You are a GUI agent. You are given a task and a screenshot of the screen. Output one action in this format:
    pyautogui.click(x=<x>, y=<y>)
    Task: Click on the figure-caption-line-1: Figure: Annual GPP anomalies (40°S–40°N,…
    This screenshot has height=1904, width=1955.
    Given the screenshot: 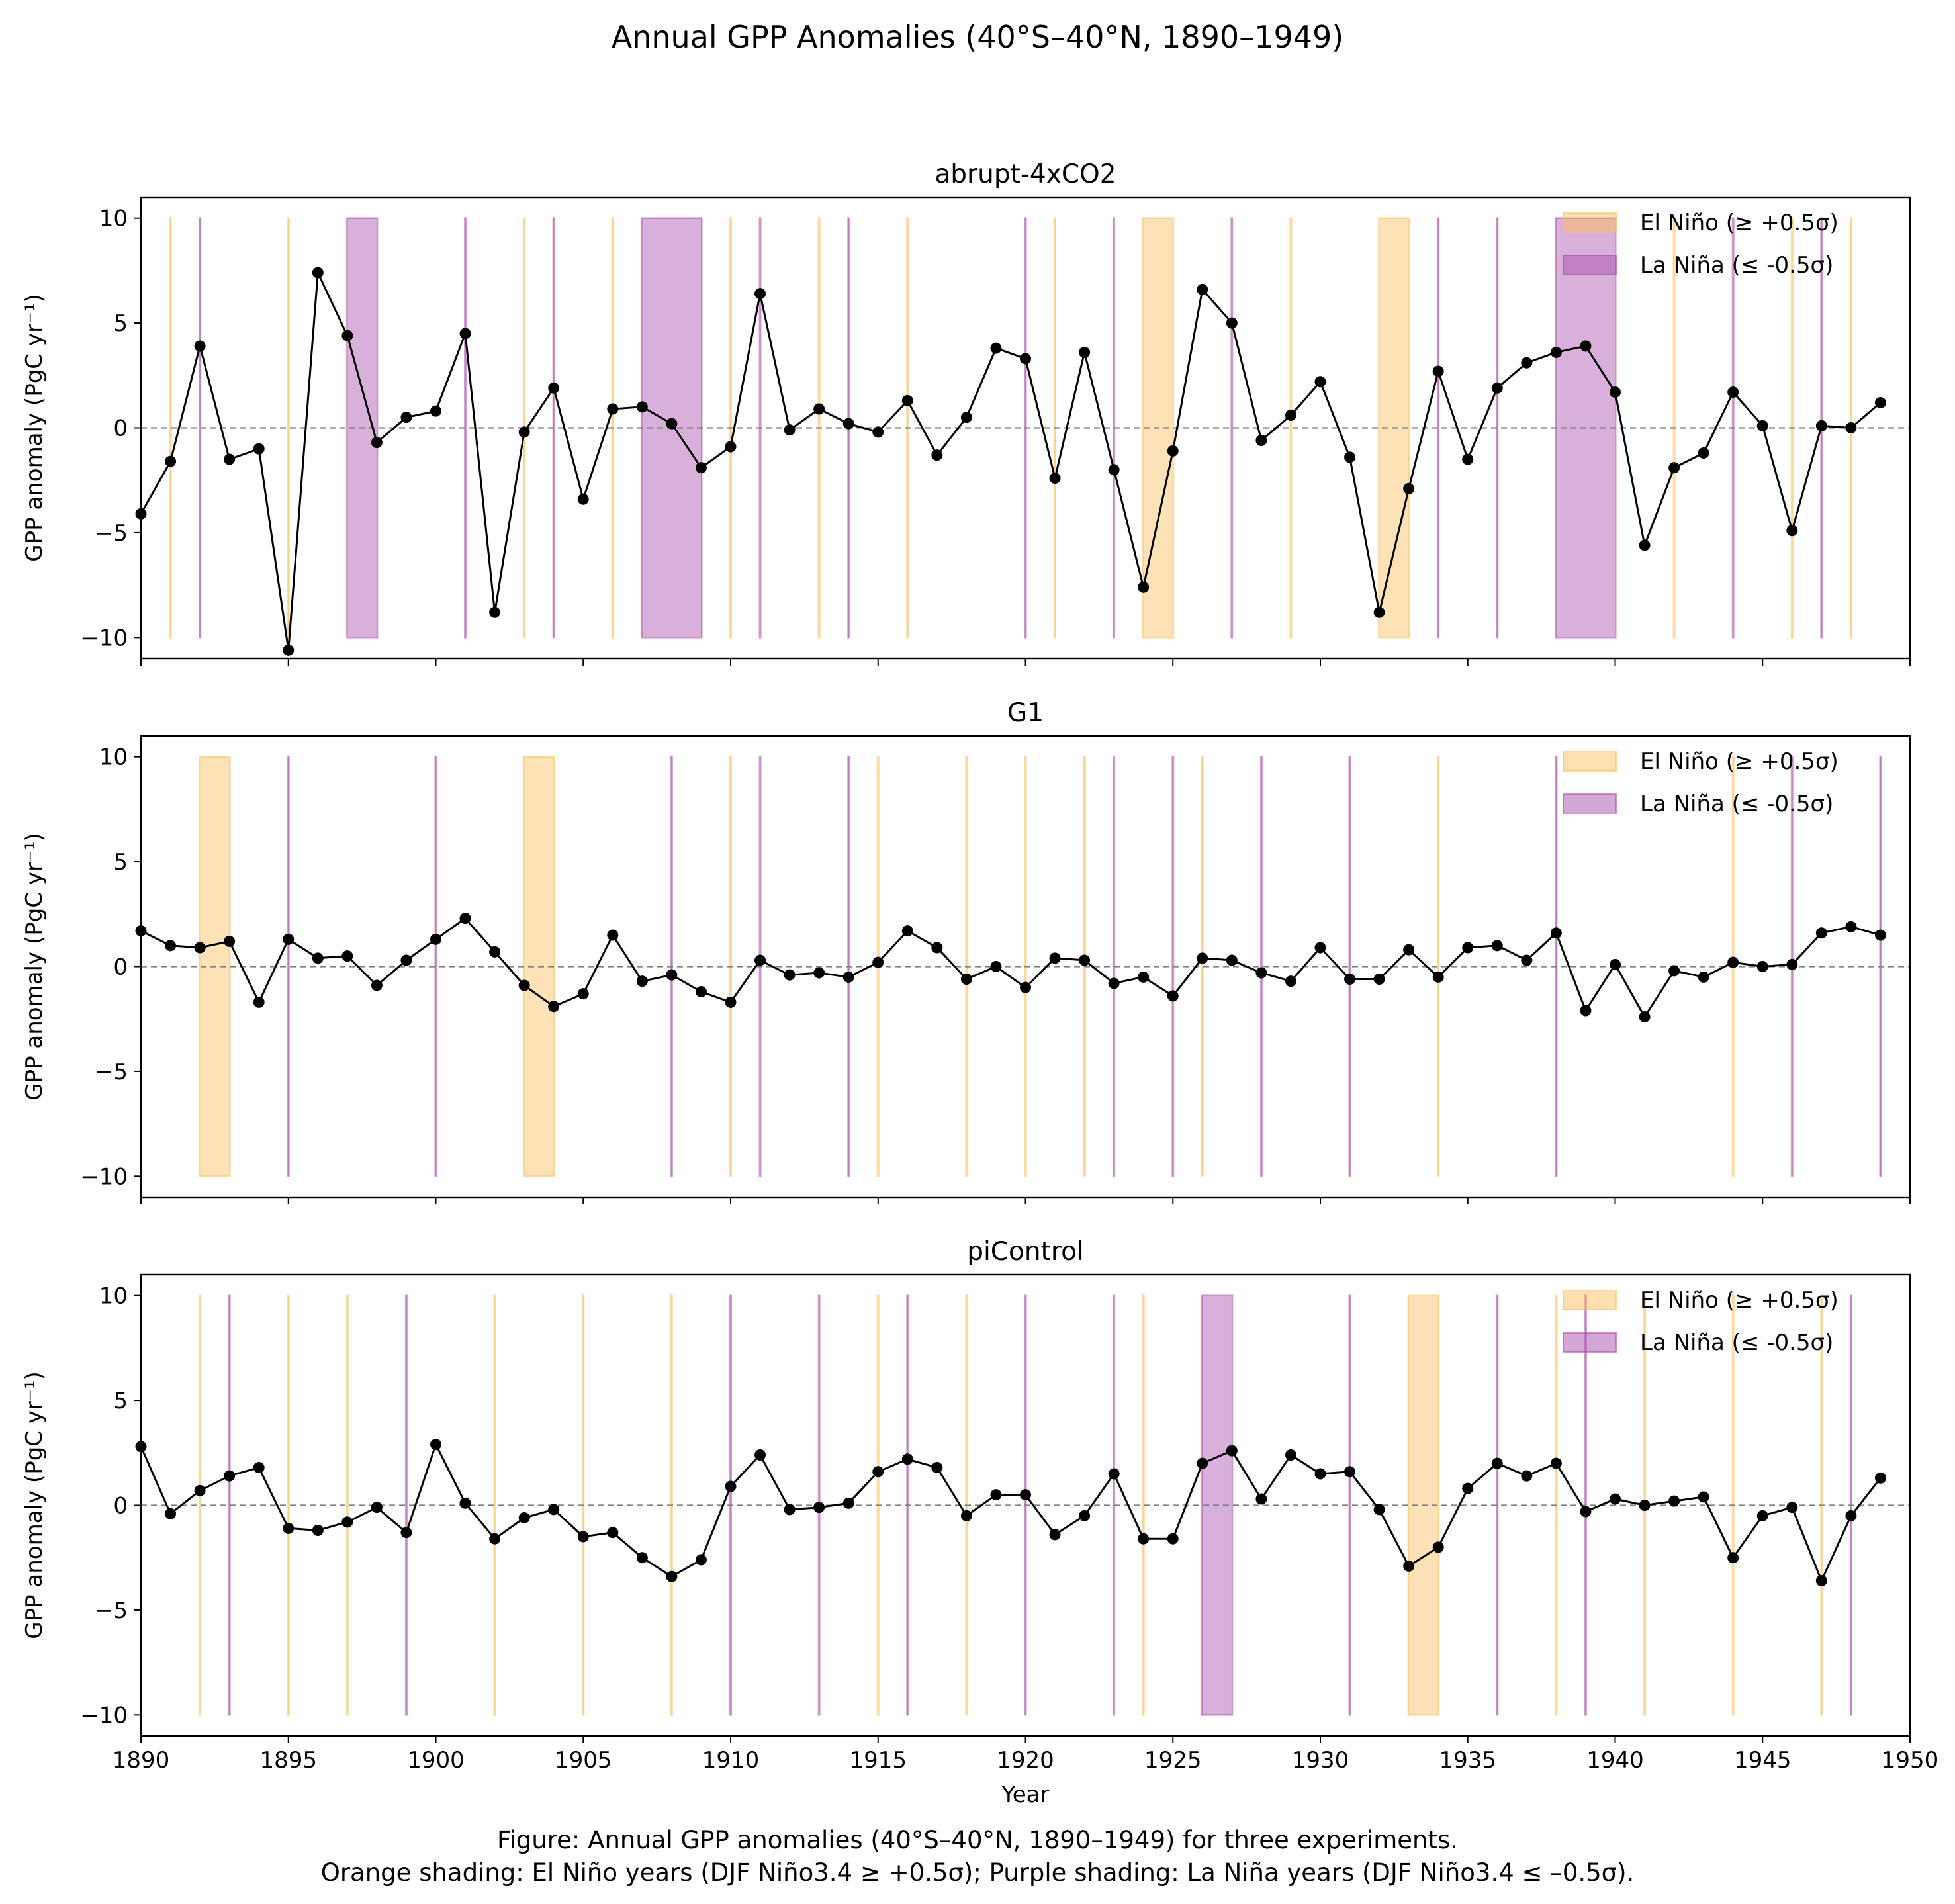 What is the action you would take?
    pyautogui.click(x=977, y=1840)
    